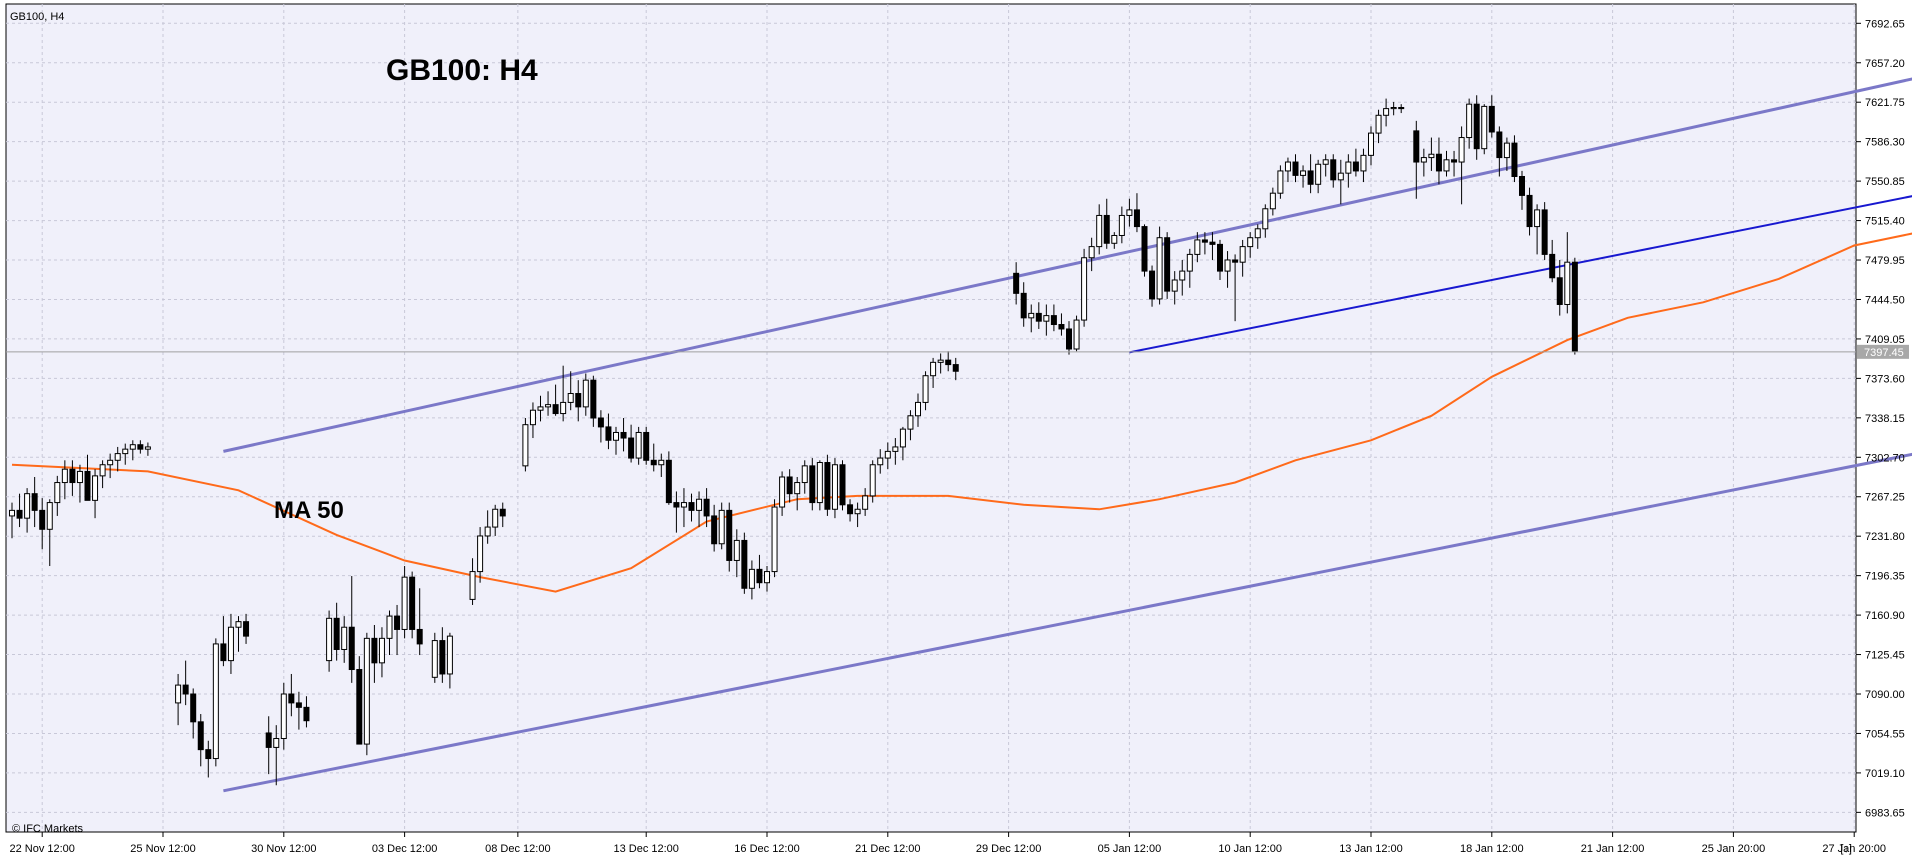 The image size is (1912, 857). Describe the element at coordinates (1885, 695) in the screenshot. I see `y-tick-label: 7090.00` at that location.